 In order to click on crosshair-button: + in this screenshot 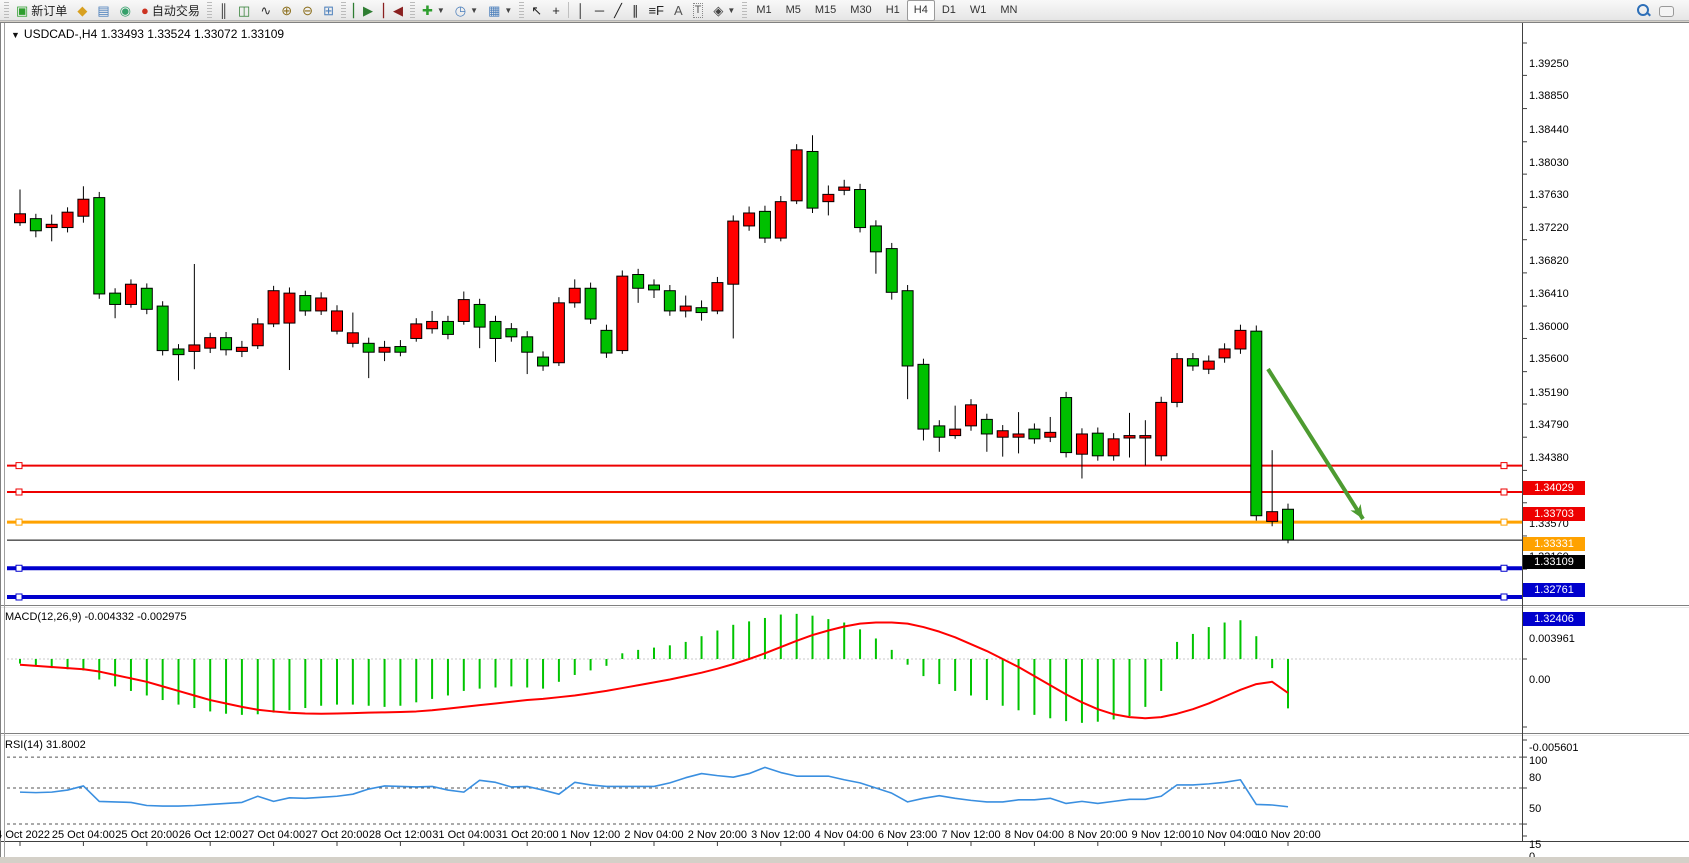, I will do `click(556, 10)`.